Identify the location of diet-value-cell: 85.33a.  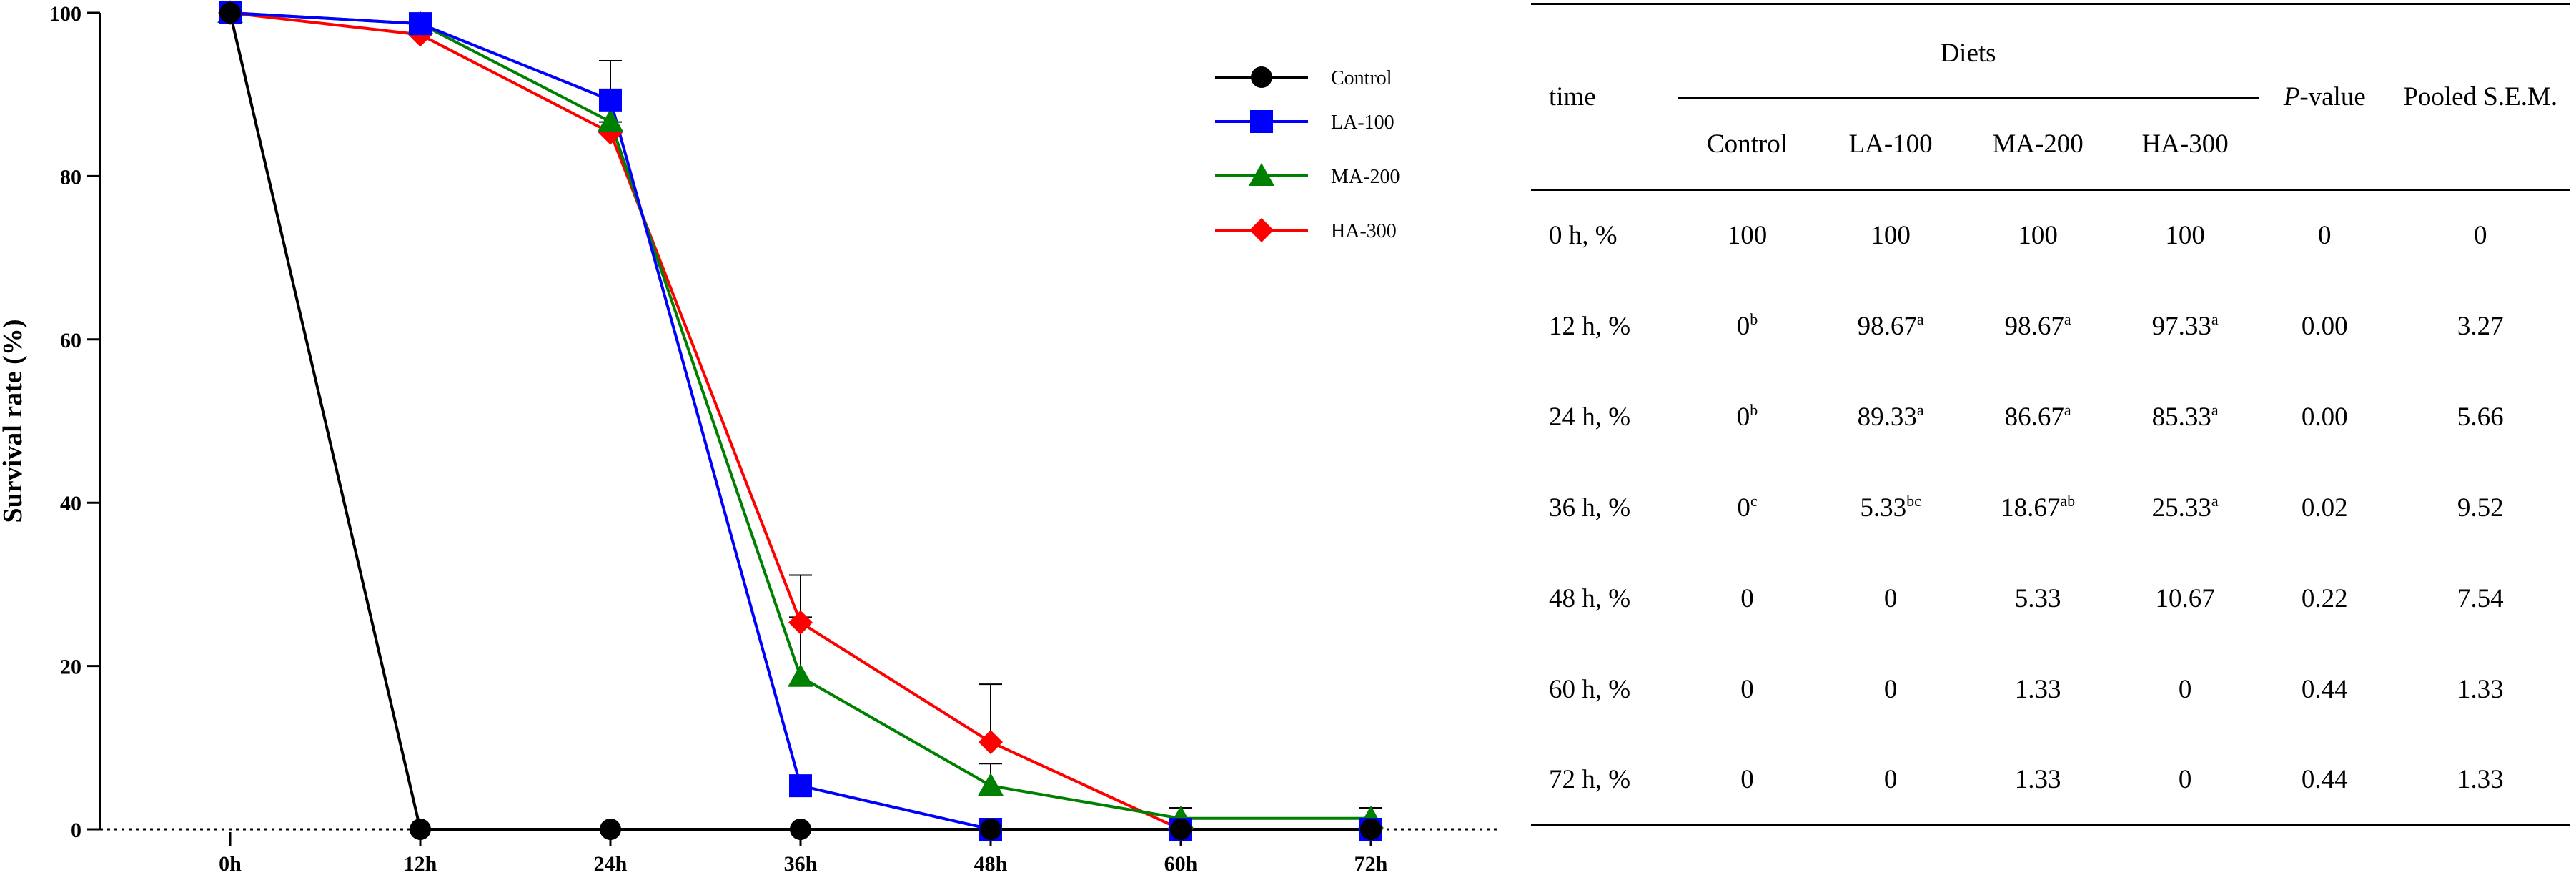
(2185, 417).